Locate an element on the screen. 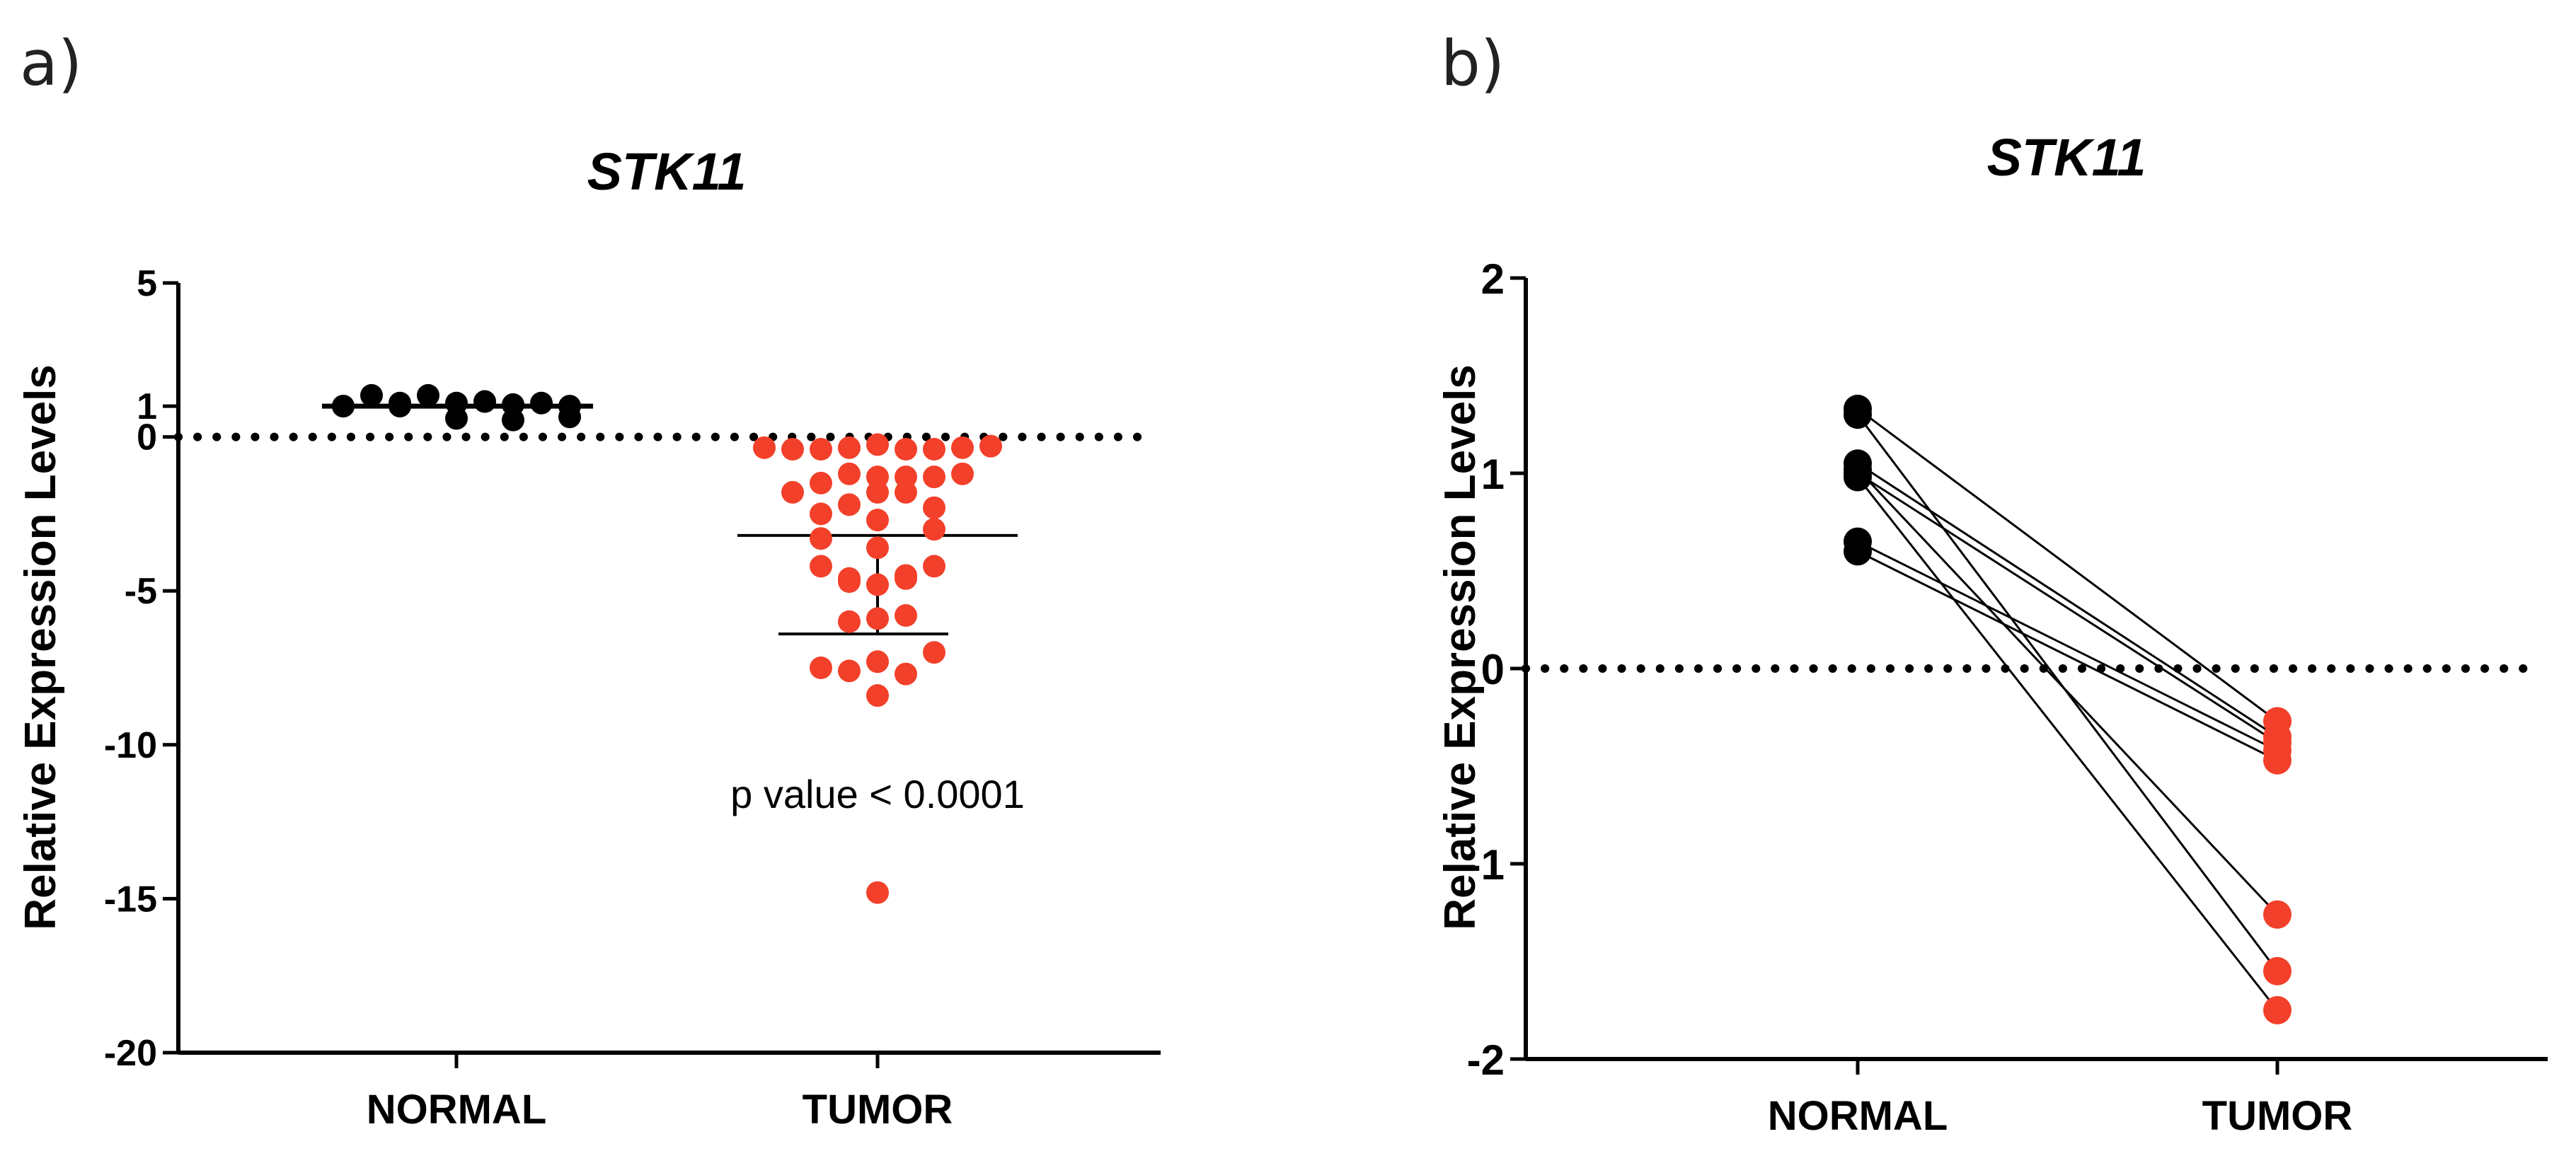 Image resolution: width=2576 pixels, height=1151 pixels. panel-b-category-label: NORMAL is located at coordinates (1858, 1116).